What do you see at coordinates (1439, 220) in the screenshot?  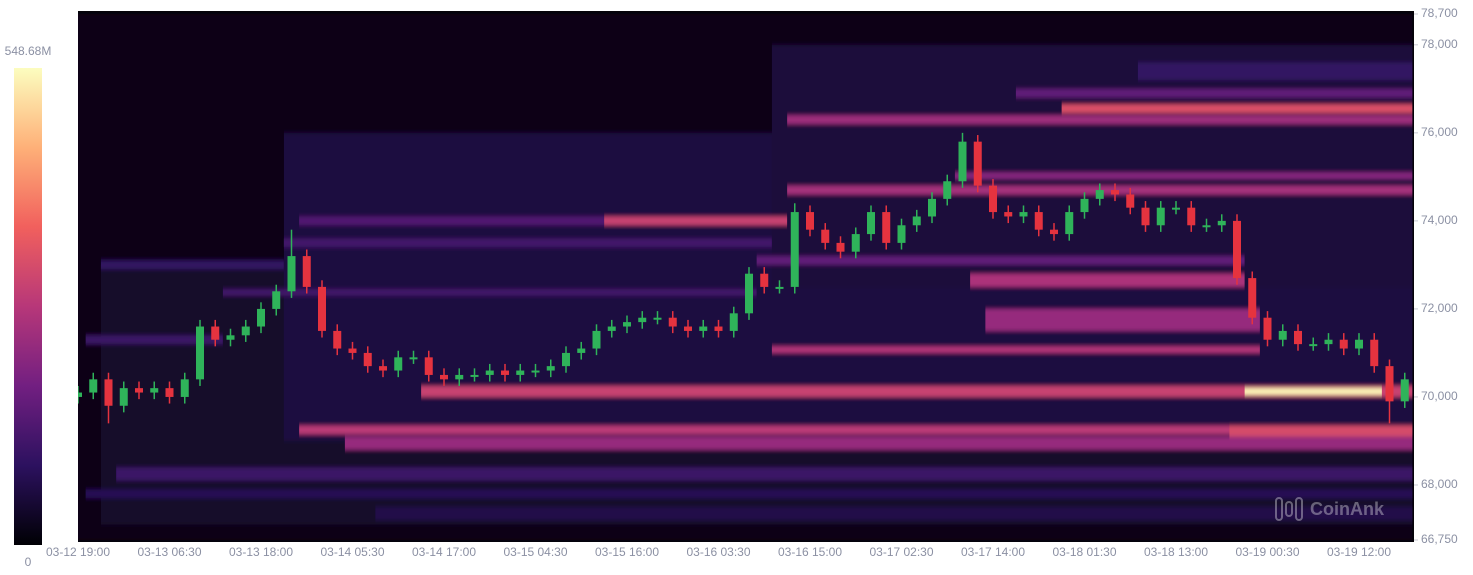 I see `y-tick-label: 74,000` at bounding box center [1439, 220].